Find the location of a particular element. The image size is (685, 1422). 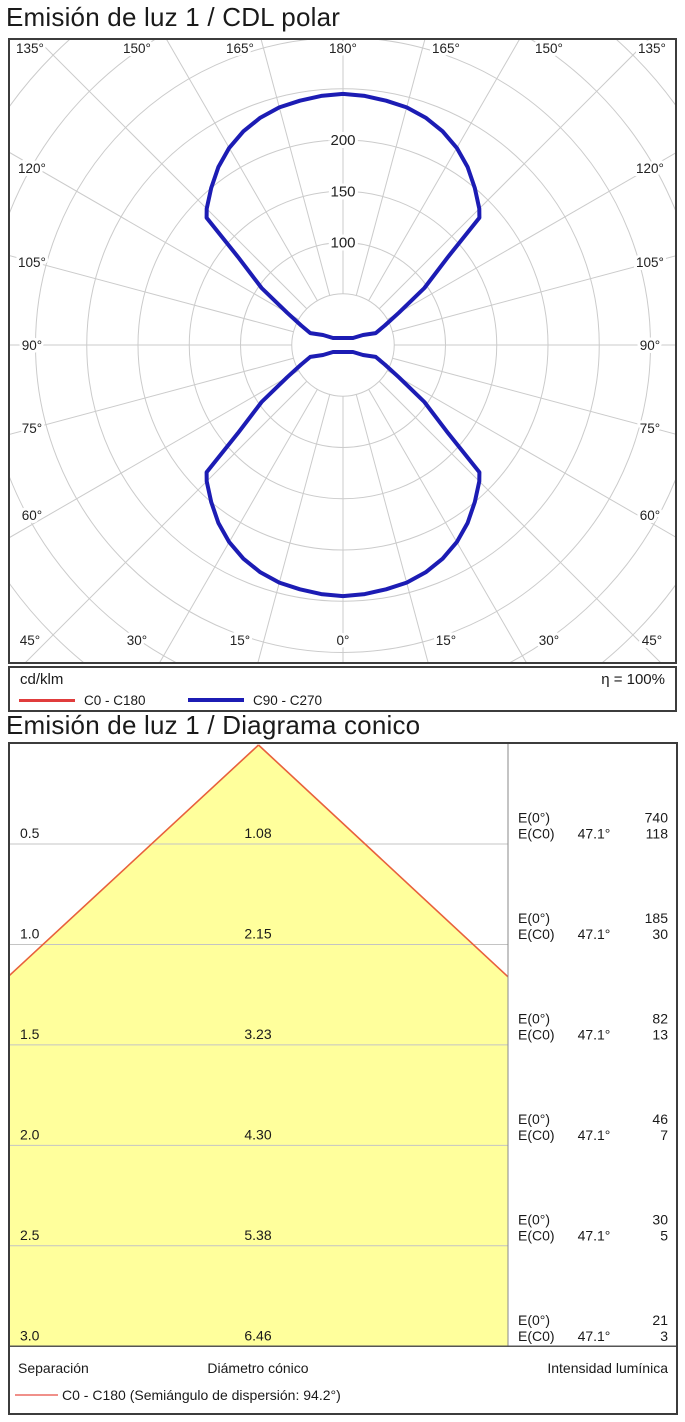

legend-line-c90-c270 is located at coordinates (216, 700).